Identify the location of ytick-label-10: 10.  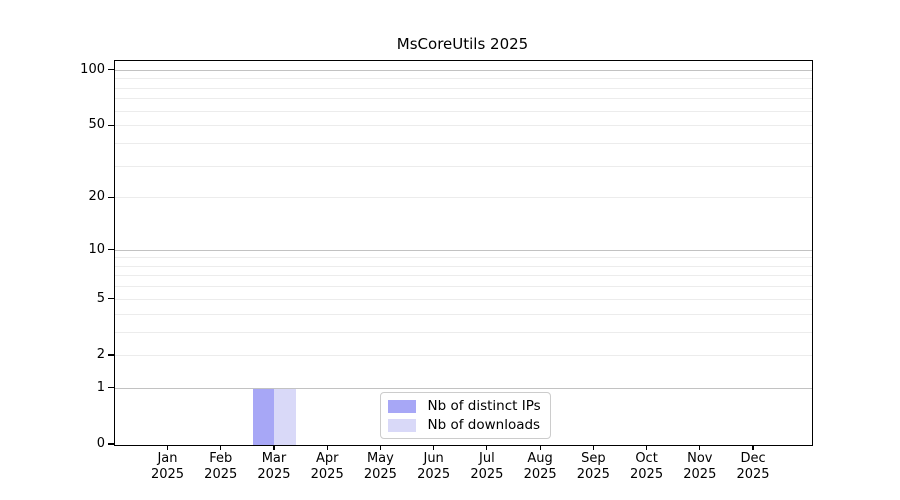
(96, 249).